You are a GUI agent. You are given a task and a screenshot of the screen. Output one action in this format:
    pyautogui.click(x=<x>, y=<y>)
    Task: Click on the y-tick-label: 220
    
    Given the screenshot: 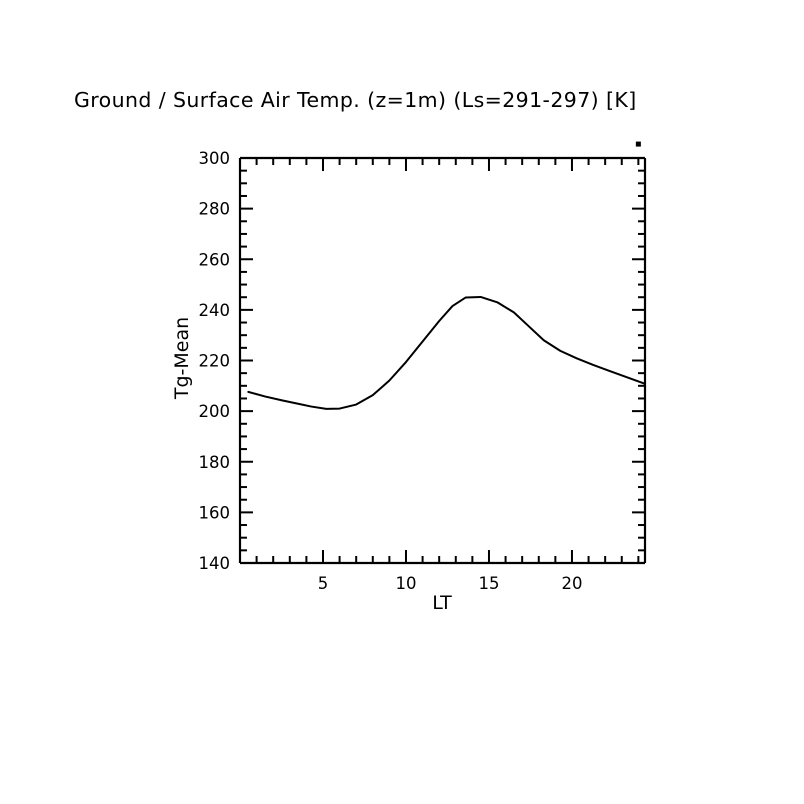 What is the action you would take?
    pyautogui.click(x=215, y=361)
    